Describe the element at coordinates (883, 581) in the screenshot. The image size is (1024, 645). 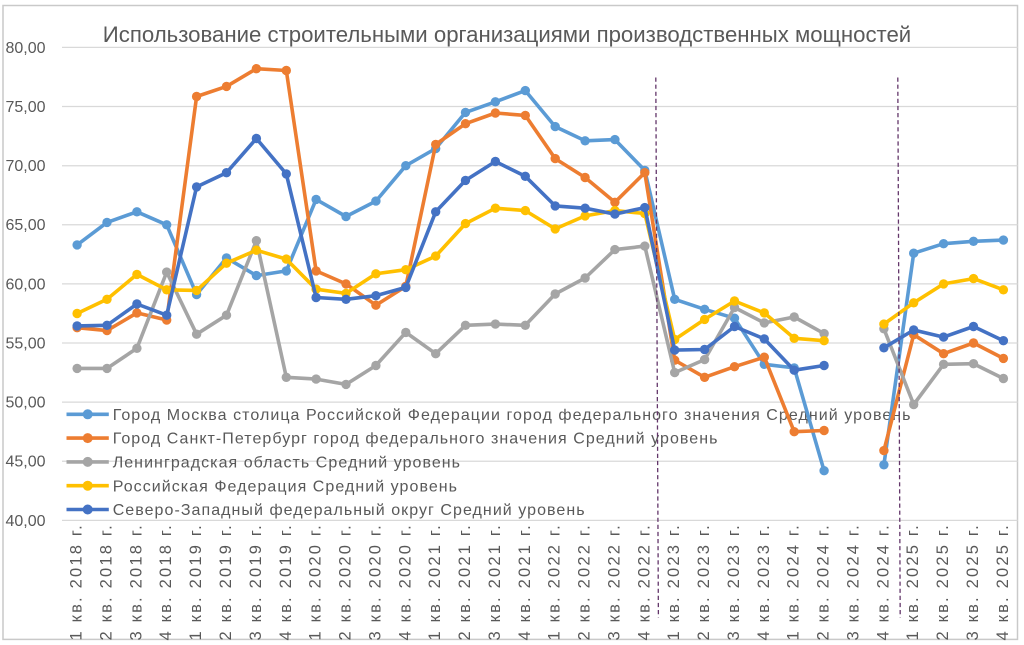
I see `svg-text: 4 кв. 2024 г.` at that location.